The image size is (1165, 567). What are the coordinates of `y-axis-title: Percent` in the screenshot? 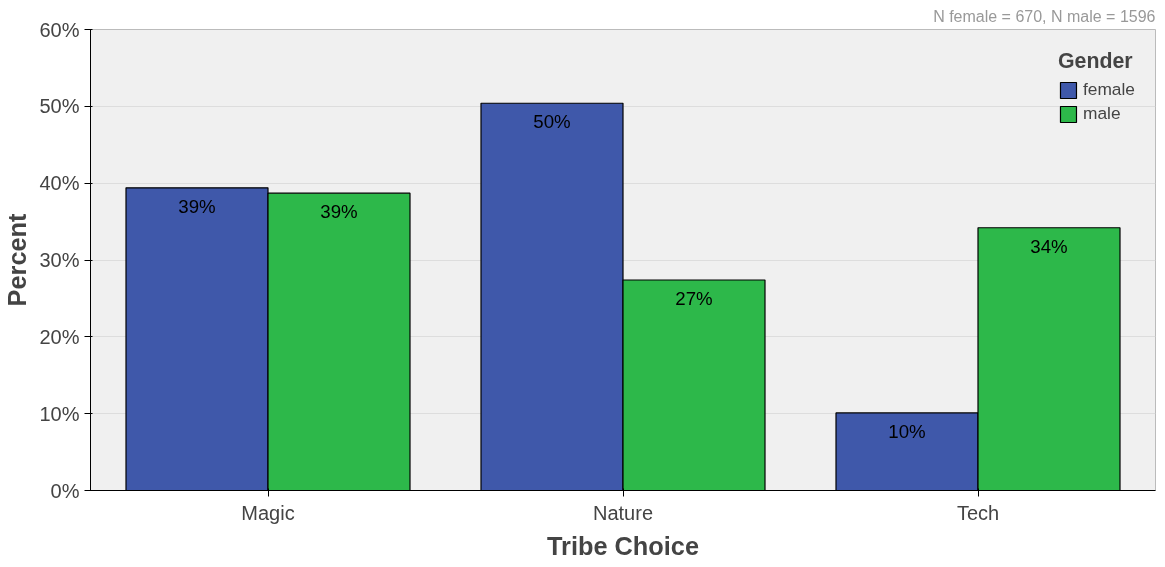 It's located at (17, 259).